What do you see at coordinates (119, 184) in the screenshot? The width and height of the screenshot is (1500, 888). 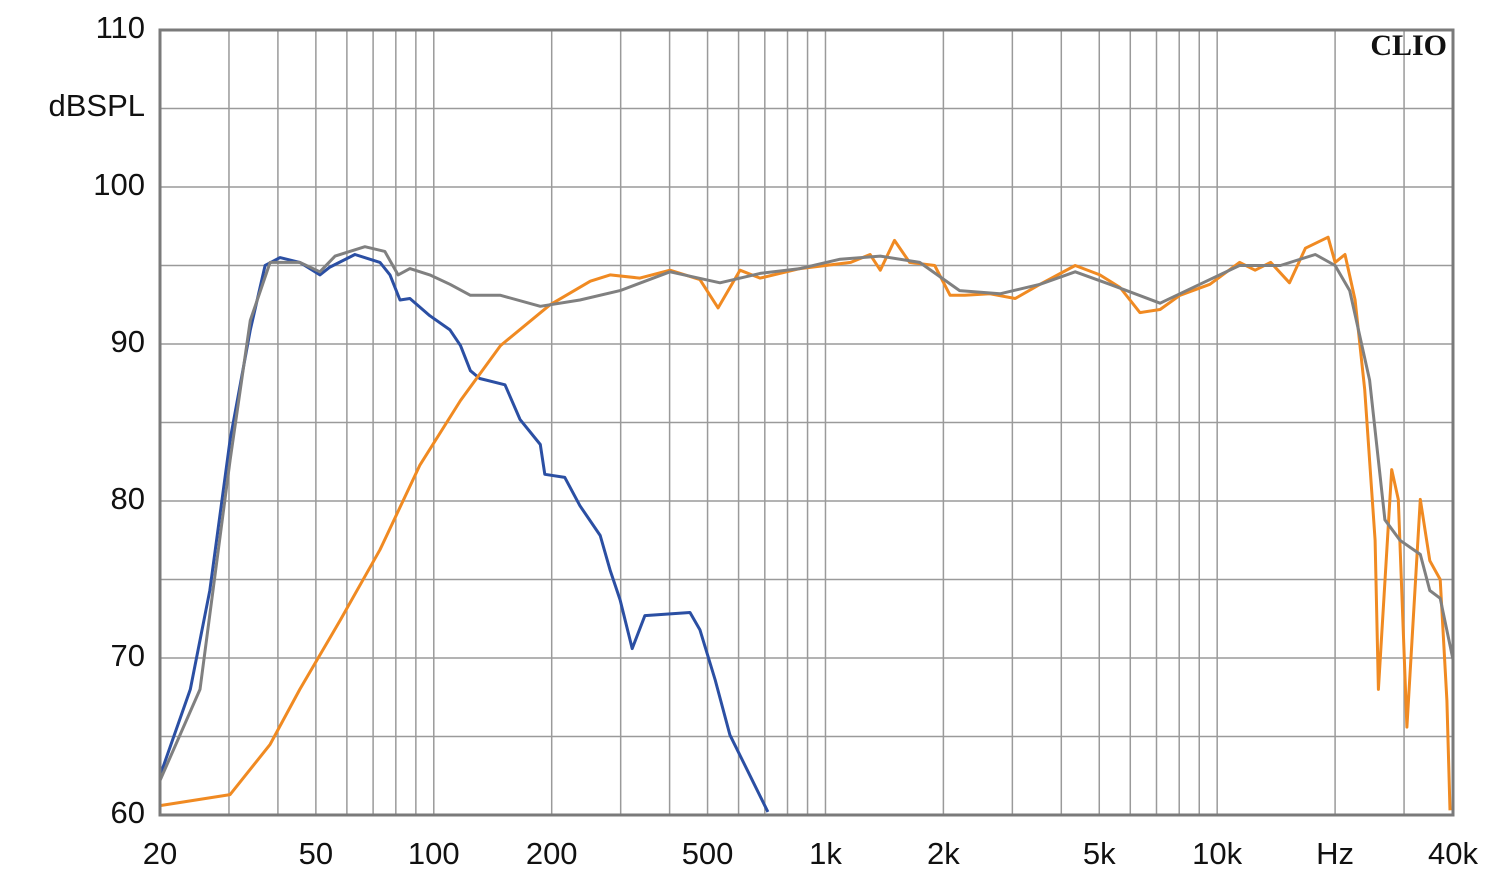 I see `y-tick-label: 100` at bounding box center [119, 184].